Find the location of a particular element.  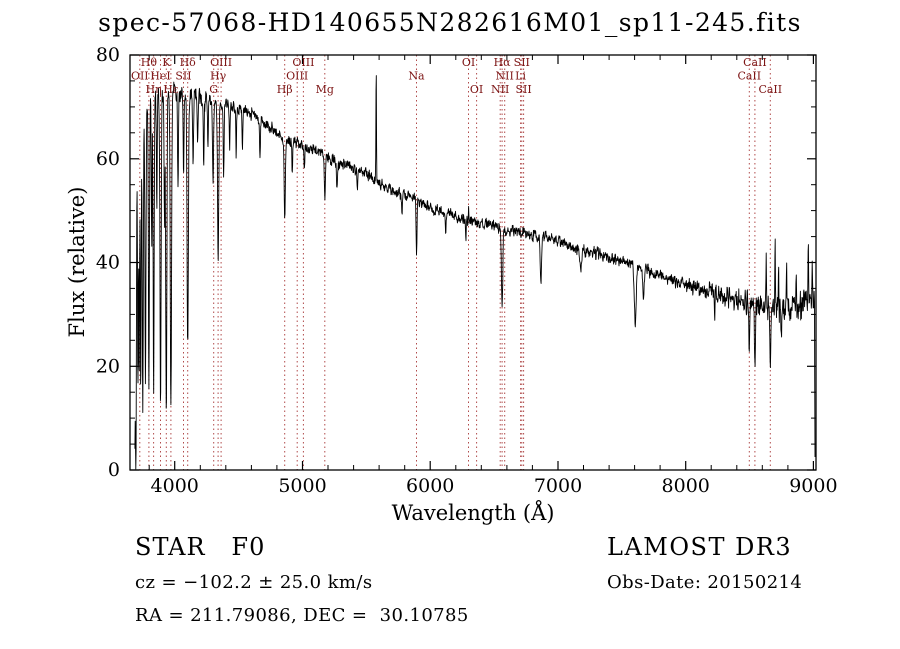

spectral-line-label: Na is located at coordinates (416, 76).